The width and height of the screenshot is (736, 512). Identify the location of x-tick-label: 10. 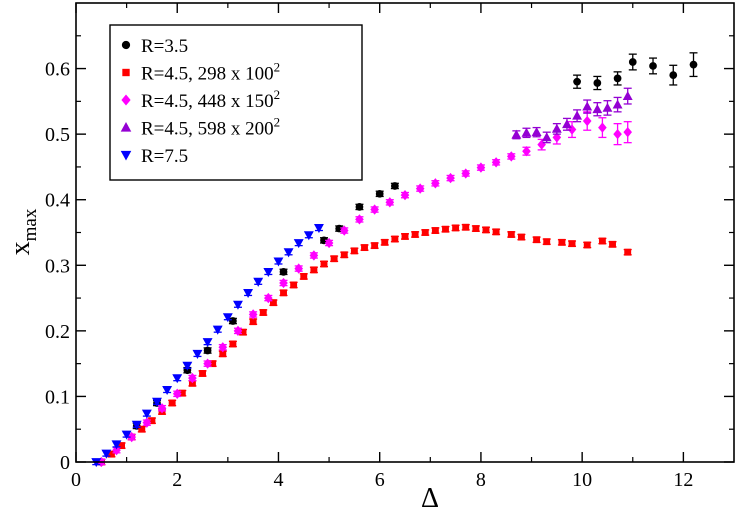
(582, 480).